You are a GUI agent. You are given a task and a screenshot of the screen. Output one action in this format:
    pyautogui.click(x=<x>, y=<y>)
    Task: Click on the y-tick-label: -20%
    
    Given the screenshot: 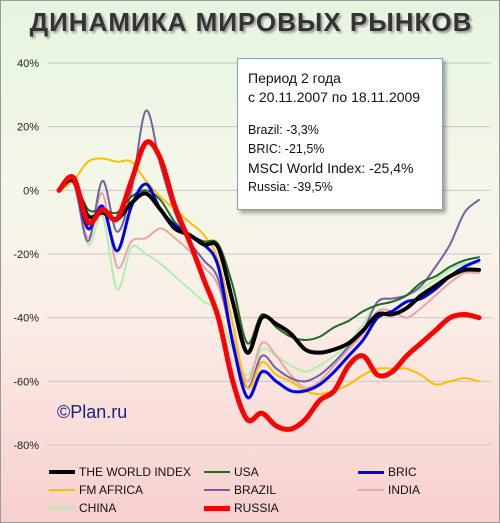 What is the action you would take?
    pyautogui.click(x=26, y=255)
    